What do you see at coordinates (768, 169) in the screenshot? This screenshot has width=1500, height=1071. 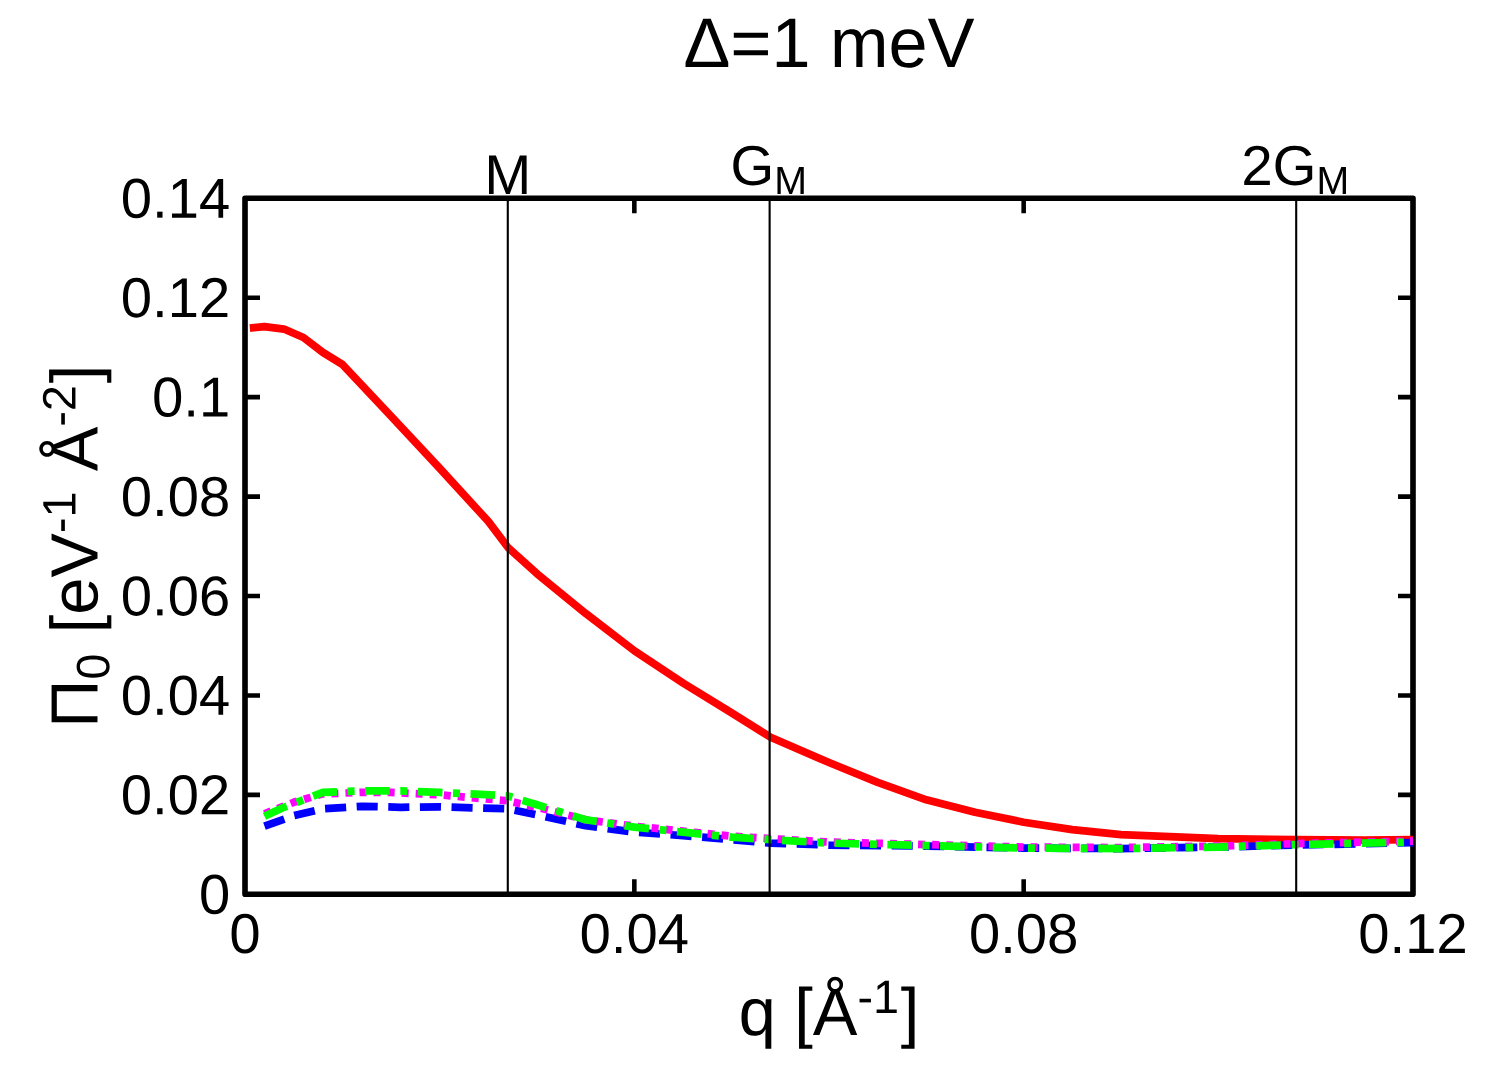 I see `ref-line-label: G$_{M}$` at bounding box center [768, 169].